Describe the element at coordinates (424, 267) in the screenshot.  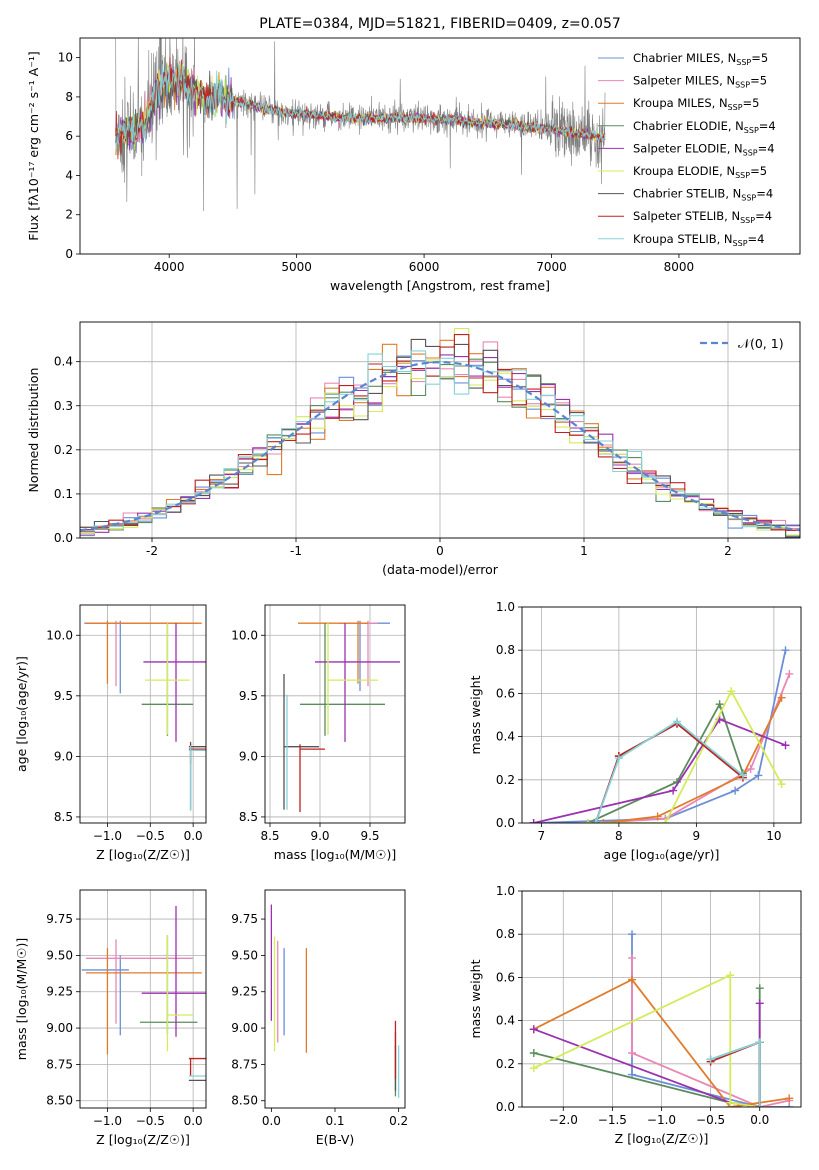
I see `x-tick-label: 6000` at that location.